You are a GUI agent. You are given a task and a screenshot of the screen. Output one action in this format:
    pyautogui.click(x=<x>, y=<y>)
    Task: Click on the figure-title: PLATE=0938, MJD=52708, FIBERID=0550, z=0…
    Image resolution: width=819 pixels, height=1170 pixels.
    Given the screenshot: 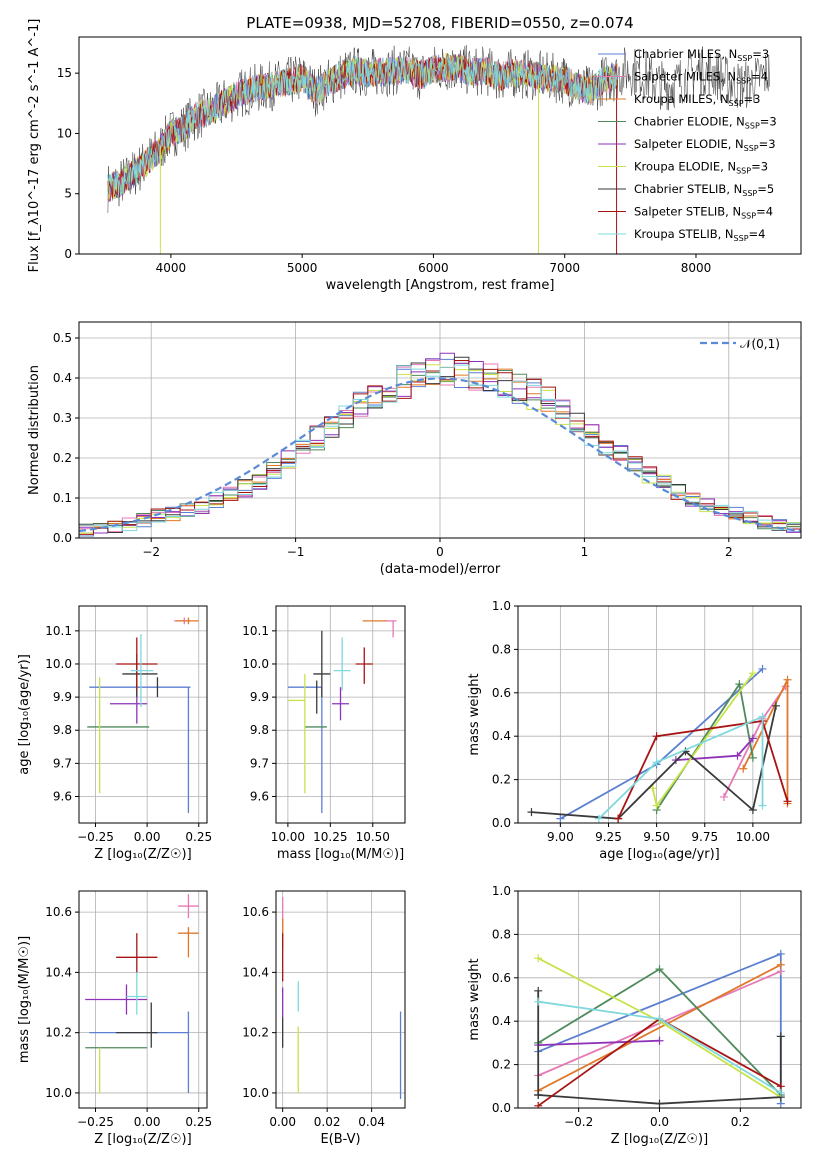 What is the action you would take?
    pyautogui.click(x=439, y=23)
    